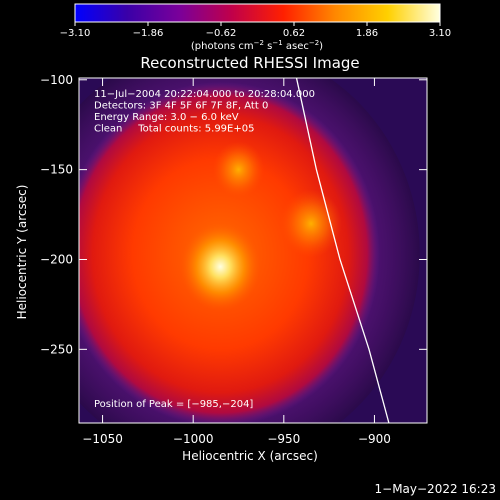  Describe the element at coordinates (56, 215) in the screenshot. I see `y-axis-tick-labels: −100 −150 −200 −250` at that location.